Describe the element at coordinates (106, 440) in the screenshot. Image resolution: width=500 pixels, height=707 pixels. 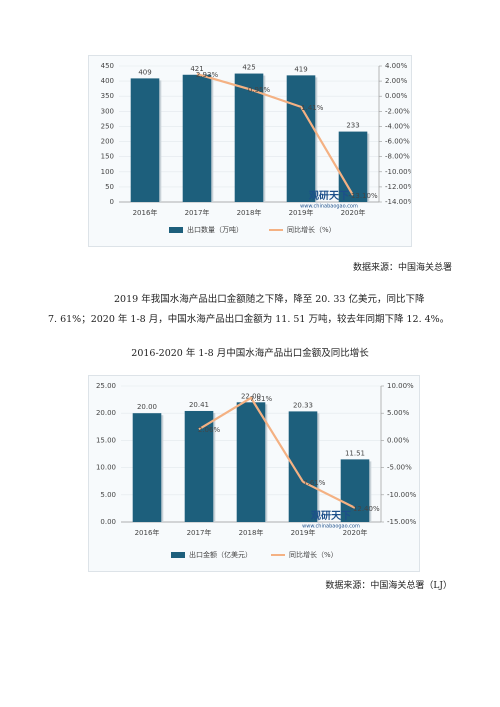
I see `y-tick-label: 15.00` at that location.